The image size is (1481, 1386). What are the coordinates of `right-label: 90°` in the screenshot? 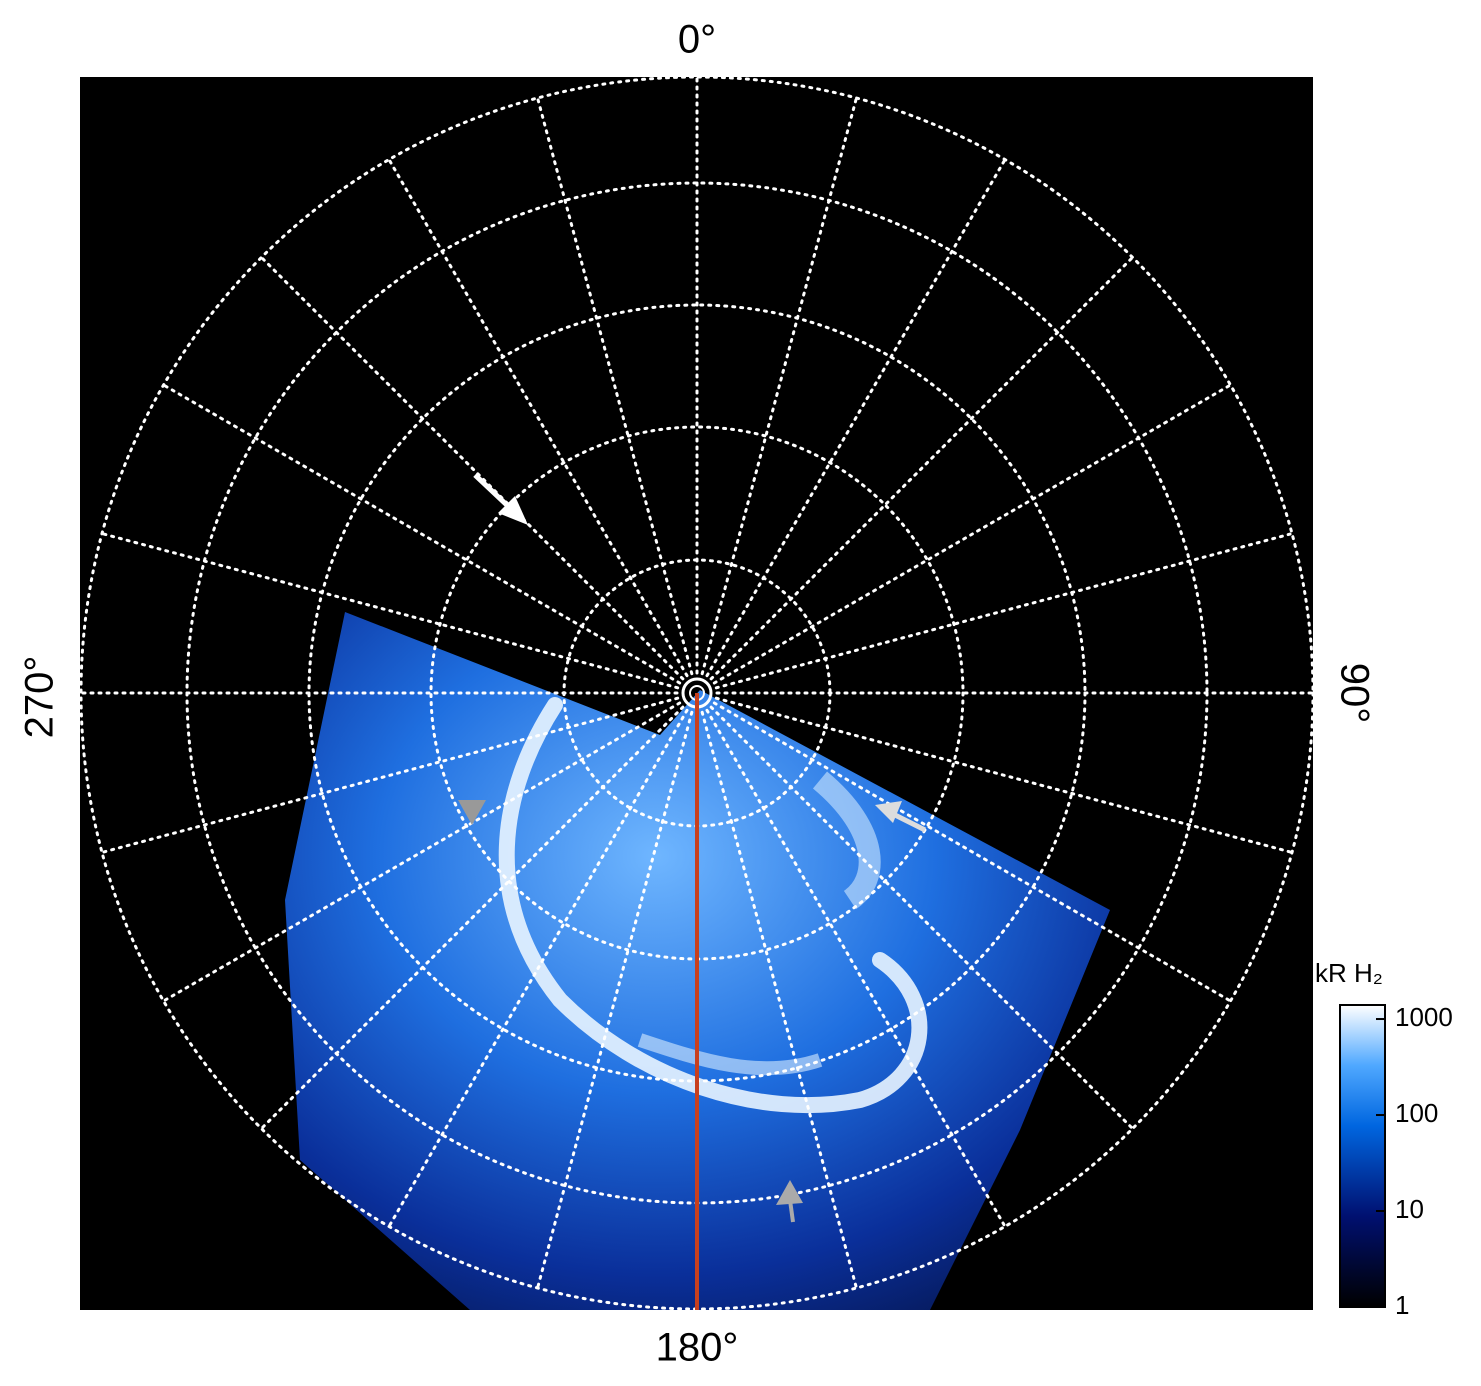 It's located at (1354, 693).